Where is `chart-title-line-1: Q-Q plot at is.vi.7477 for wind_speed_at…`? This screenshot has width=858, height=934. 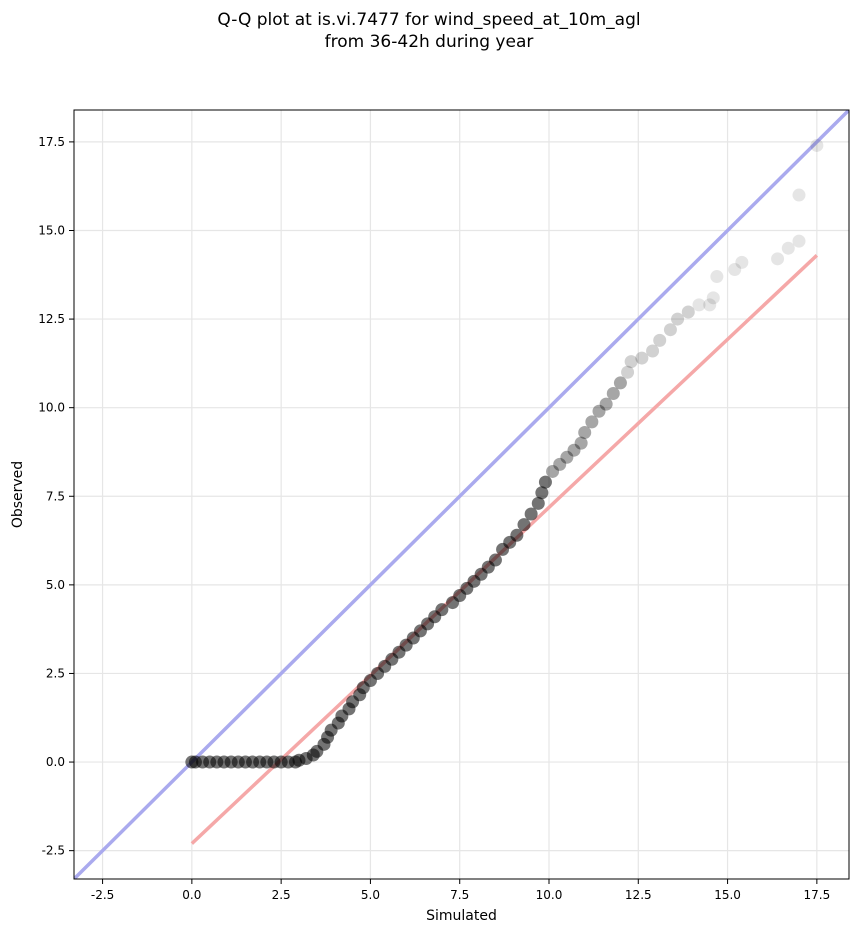
chart-title-line-1: Q-Q plot at is.vi.7477 for wind_speed_at… is located at coordinates (429, 20).